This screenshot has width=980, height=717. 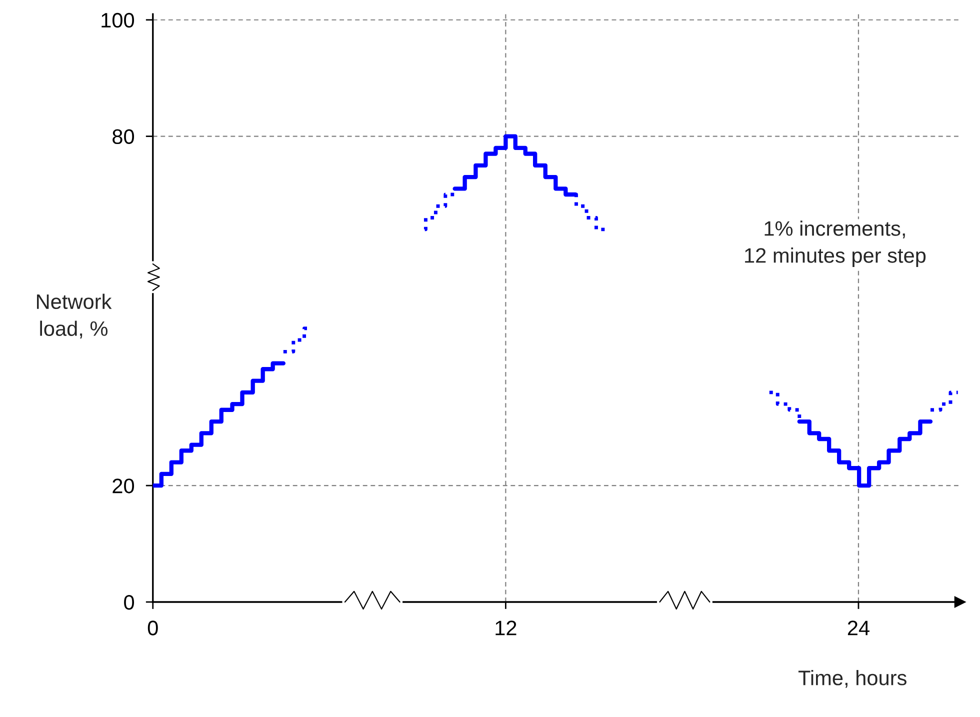 I want to click on x-axis-title: Time, hours, so click(x=852, y=679).